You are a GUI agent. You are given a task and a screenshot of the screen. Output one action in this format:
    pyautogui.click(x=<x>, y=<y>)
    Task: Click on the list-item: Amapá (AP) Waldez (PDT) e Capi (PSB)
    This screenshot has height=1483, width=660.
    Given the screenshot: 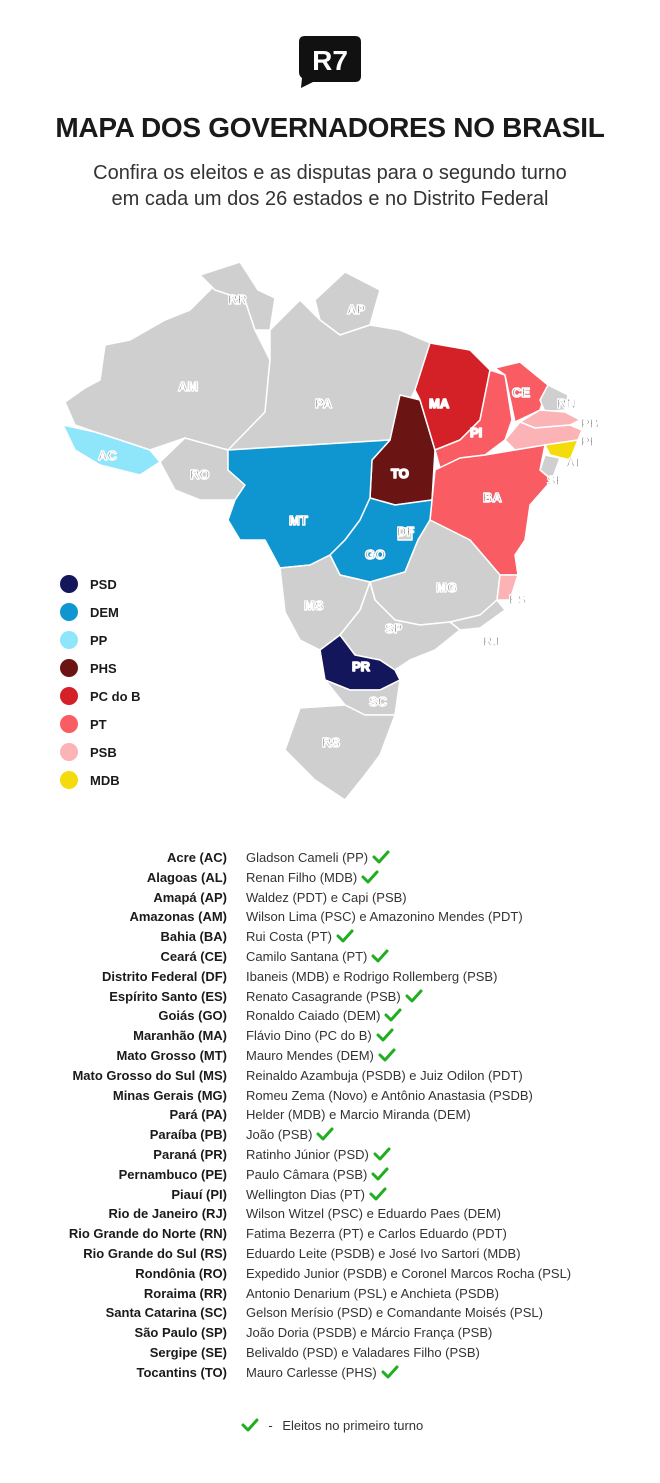 What is the action you would take?
    pyautogui.click(x=330, y=898)
    